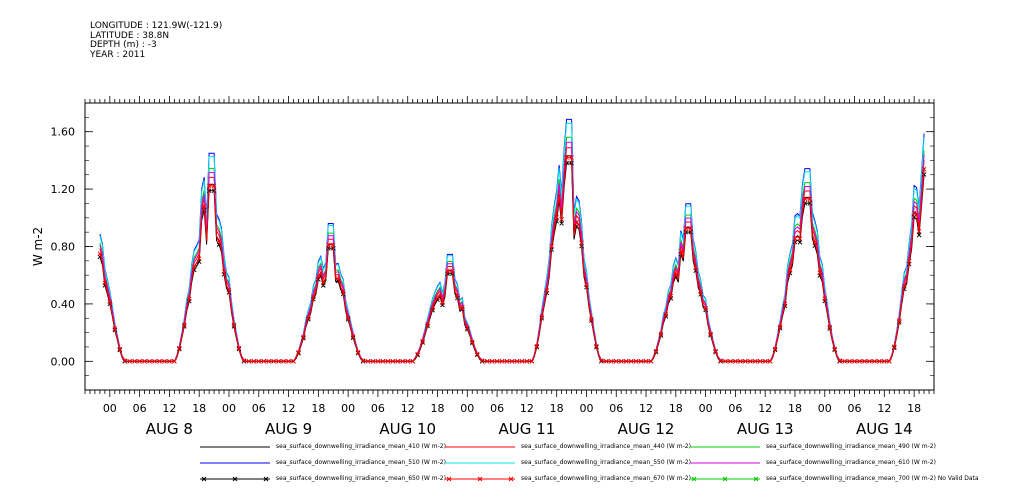  Describe the element at coordinates (884, 429) in the screenshot. I see `day-label: AUG 14` at that location.